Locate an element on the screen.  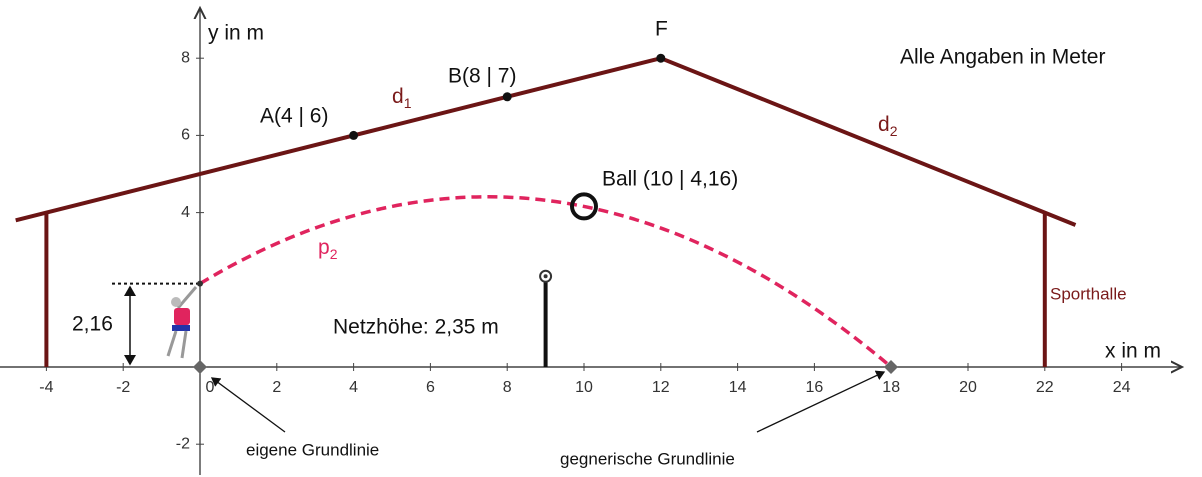
point-b is located at coordinates (507, 97).